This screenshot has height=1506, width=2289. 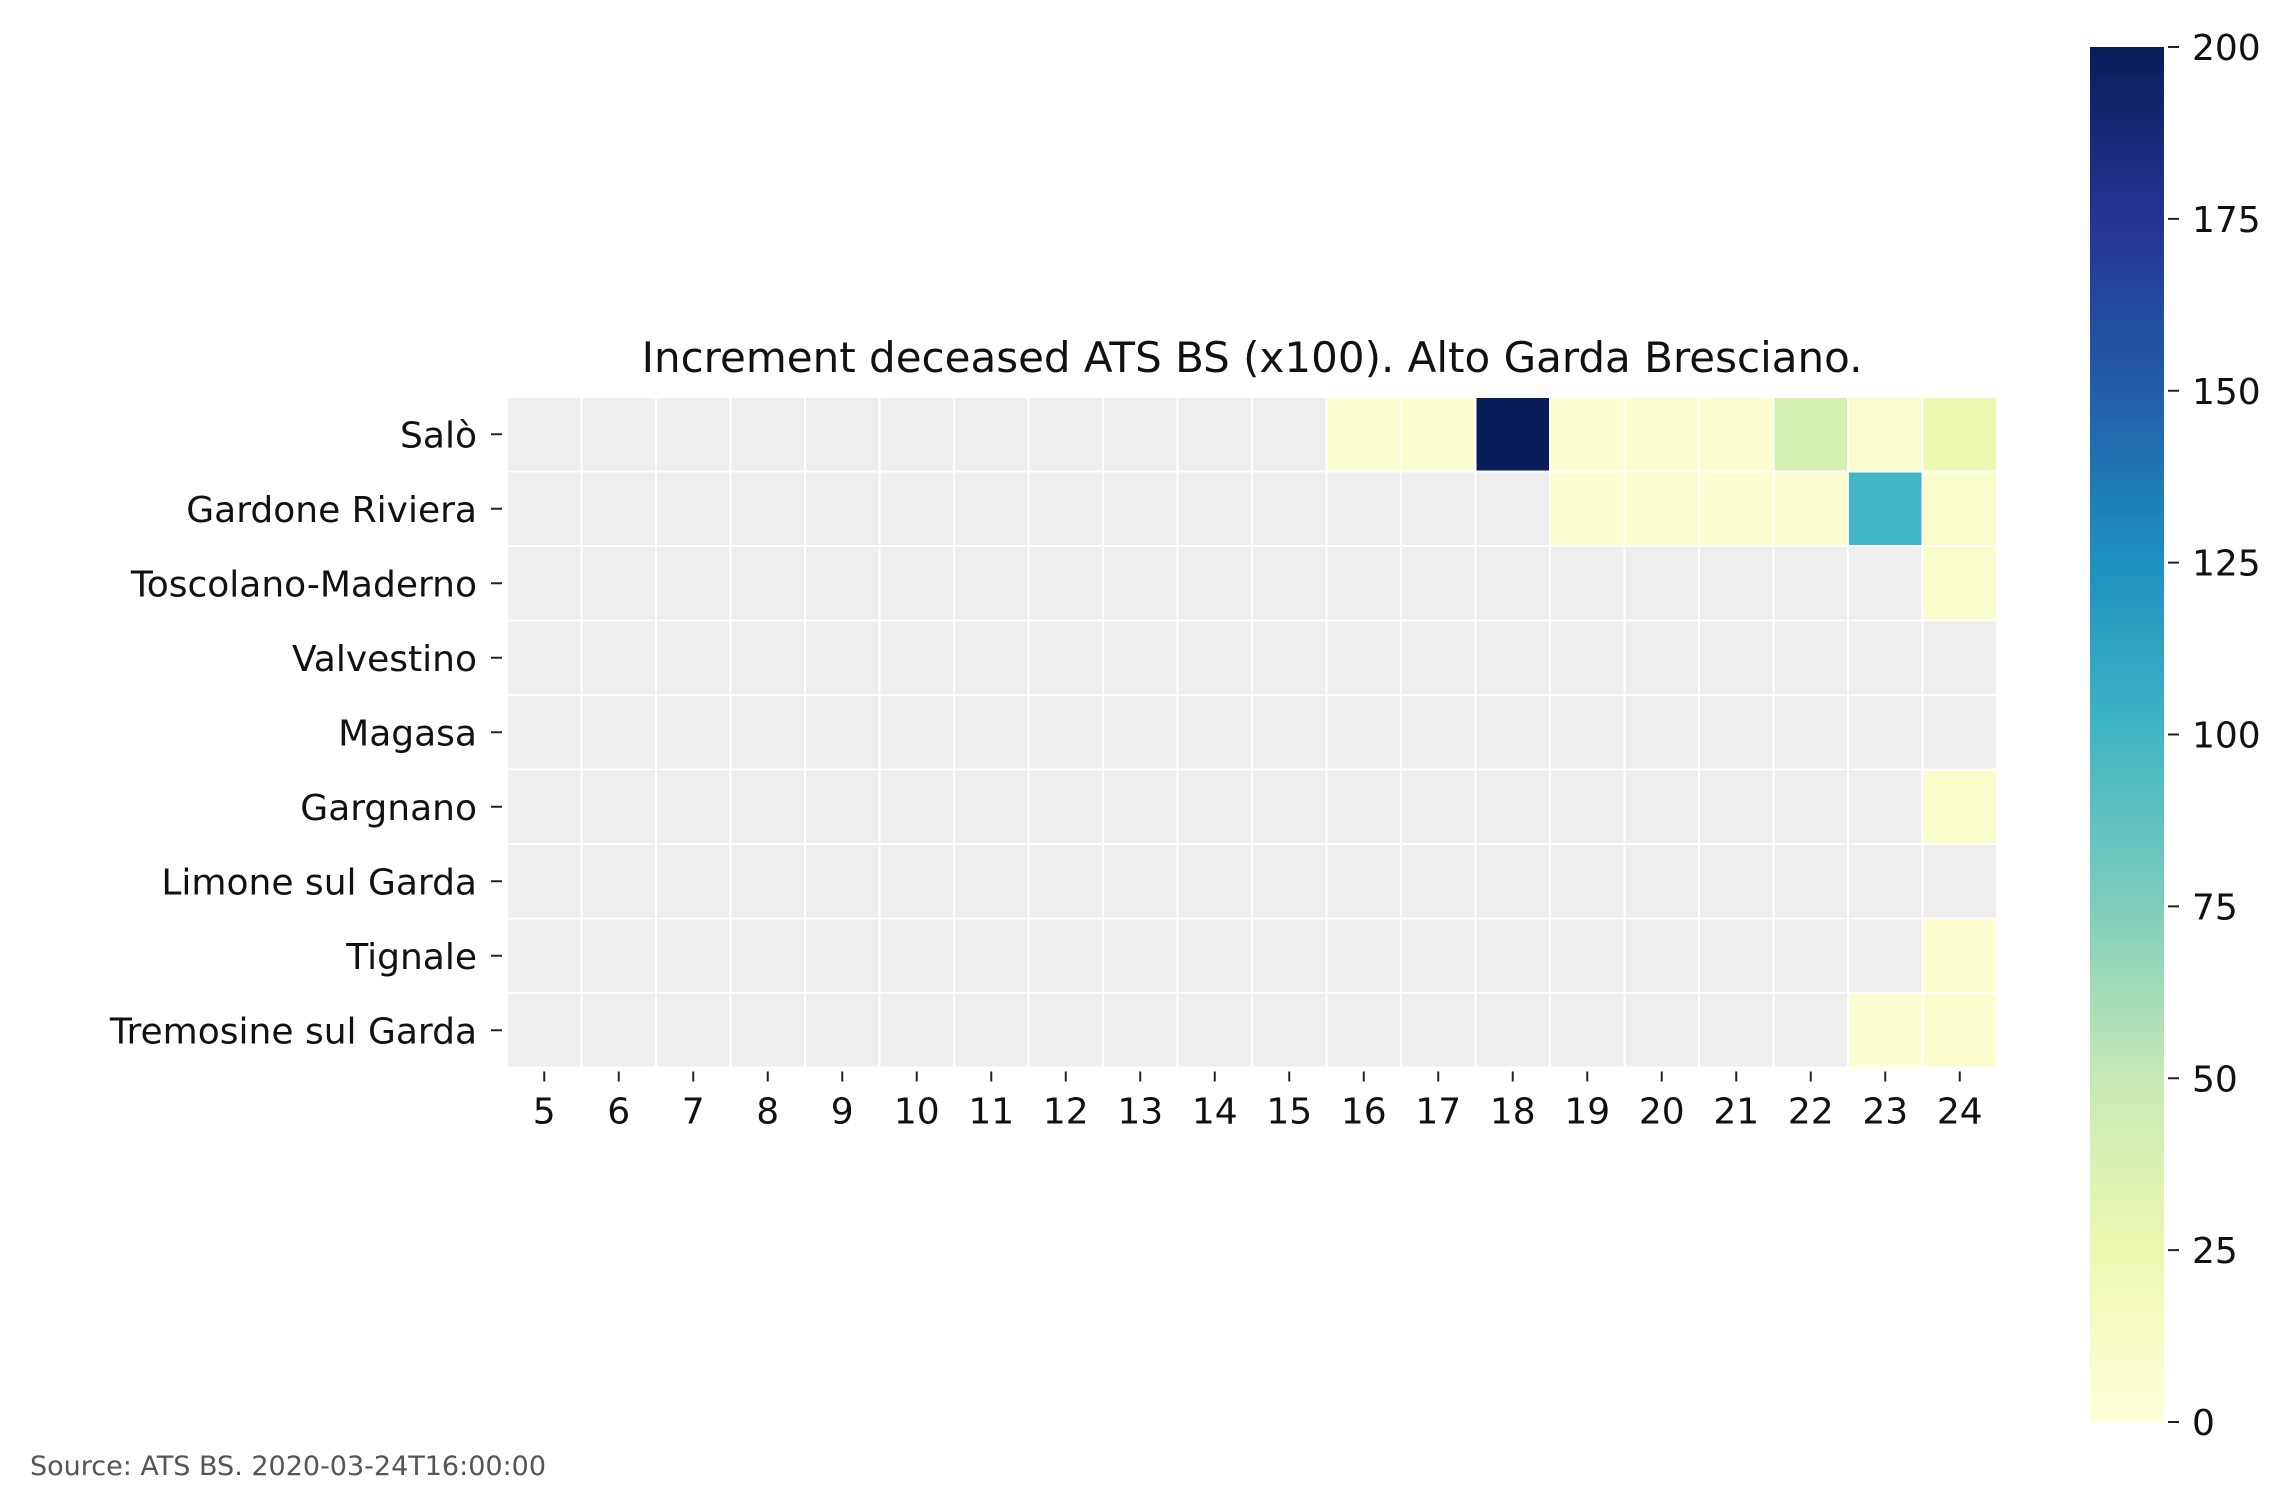 I want to click on y-tick-label: Valvestino, so click(x=384, y=659).